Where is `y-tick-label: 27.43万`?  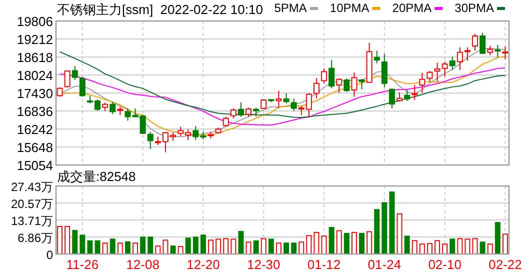
y-tick-label: 27.43万 is located at coordinates (31, 187).